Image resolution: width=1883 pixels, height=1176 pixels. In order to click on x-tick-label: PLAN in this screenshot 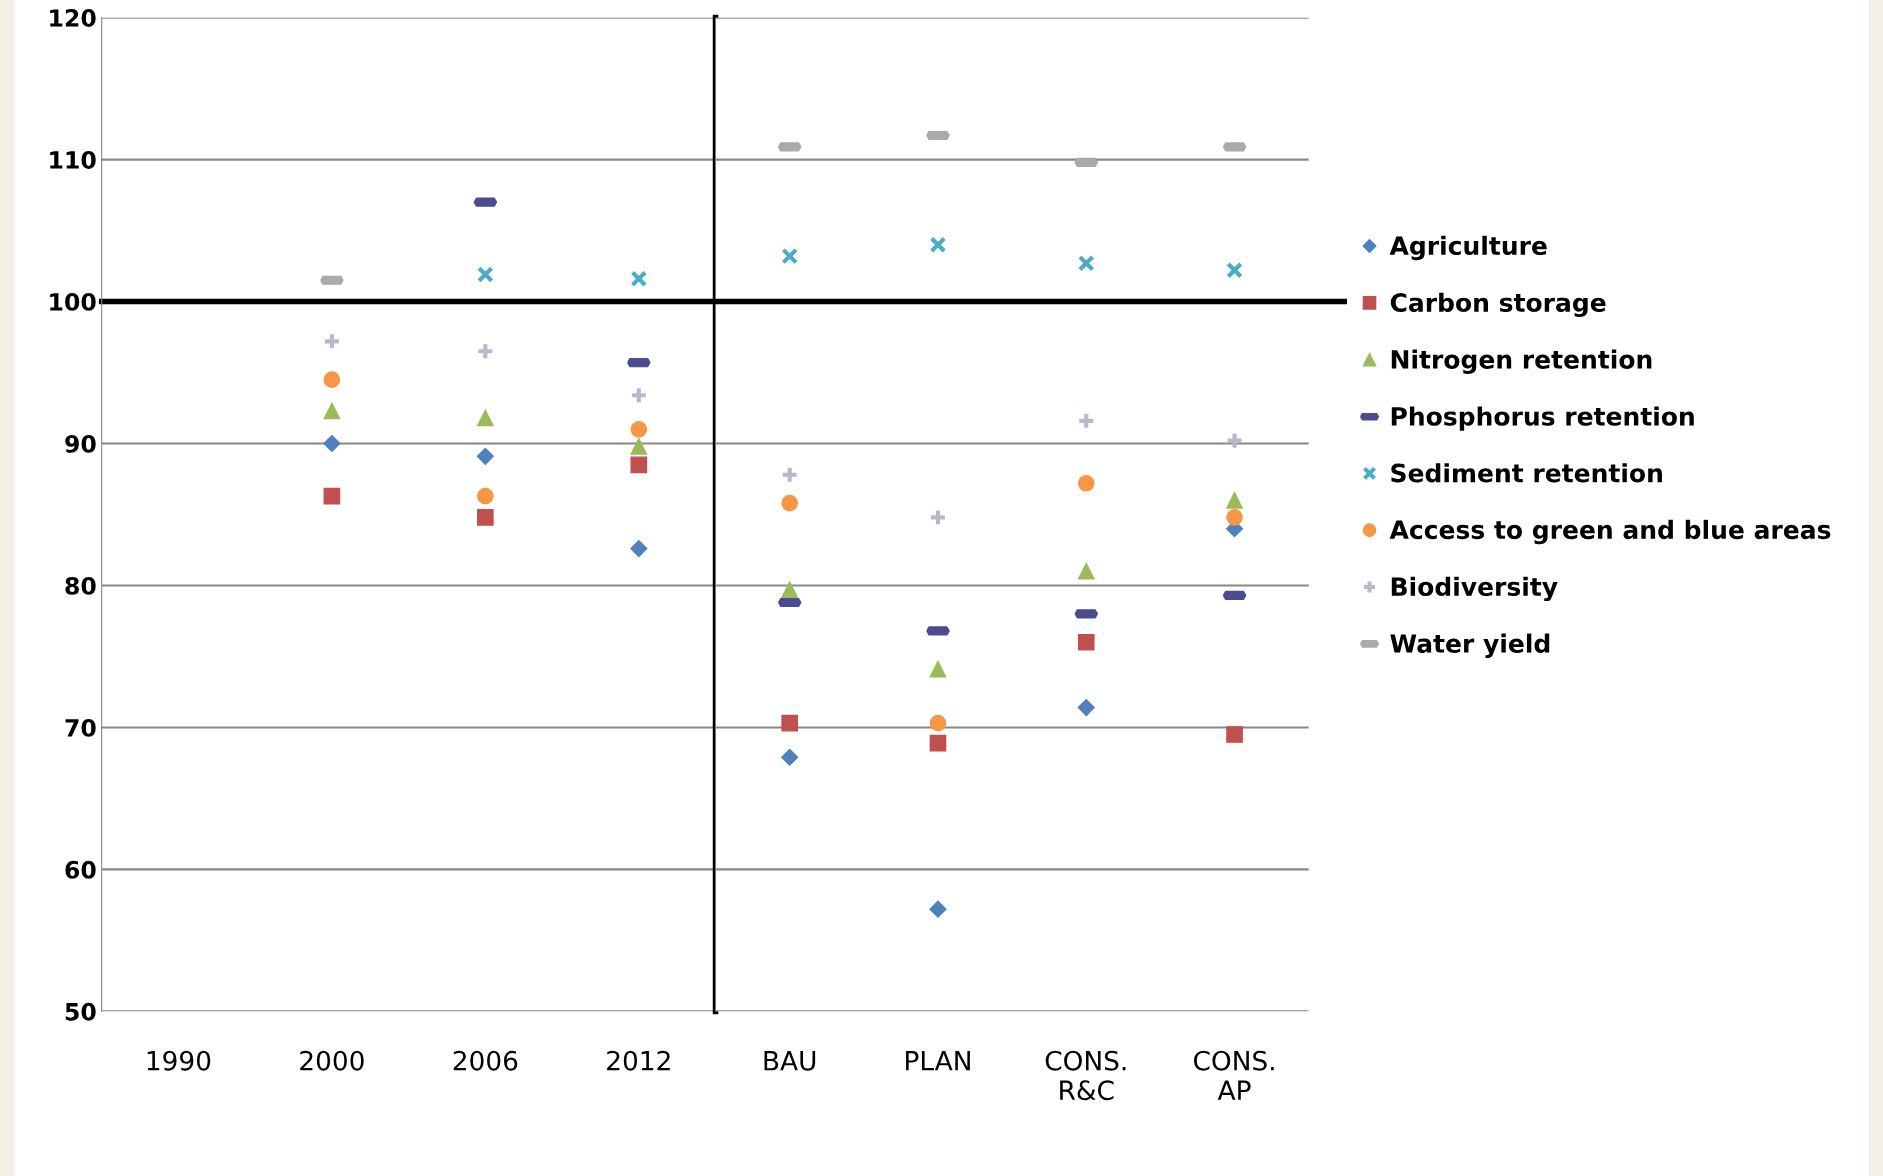, I will do `click(938, 1061)`.